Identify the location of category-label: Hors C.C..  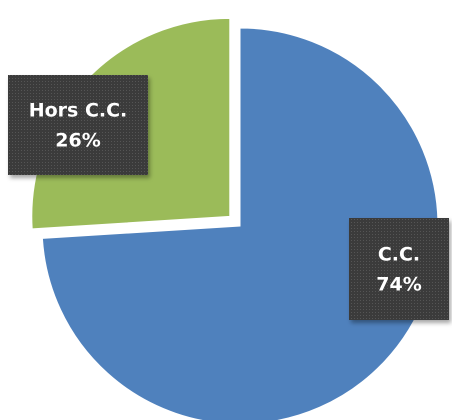
(78, 111).